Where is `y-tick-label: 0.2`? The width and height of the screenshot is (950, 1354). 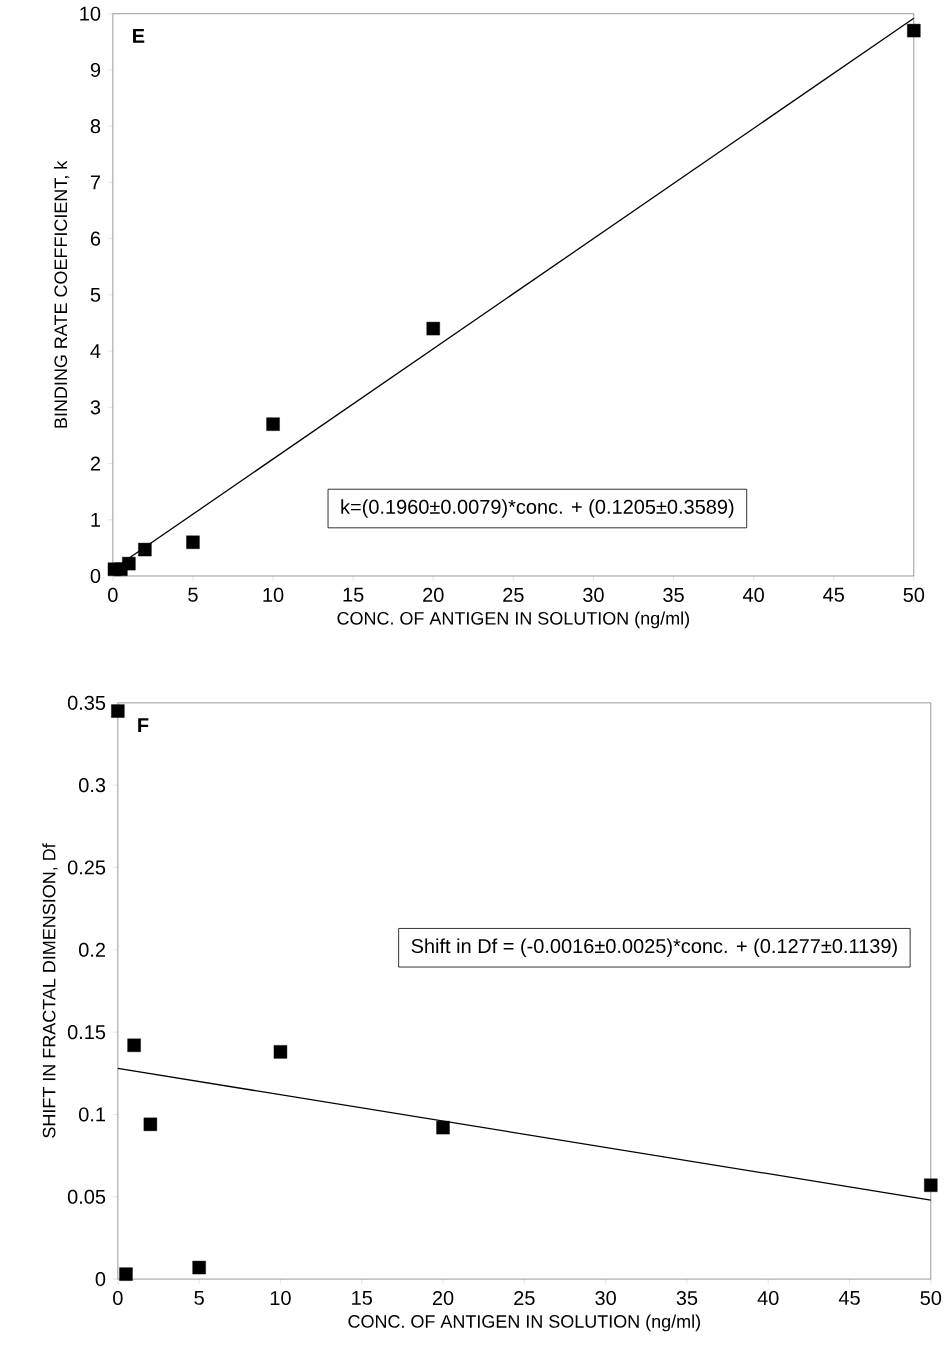
y-tick-label: 0.2 is located at coordinates (92, 949).